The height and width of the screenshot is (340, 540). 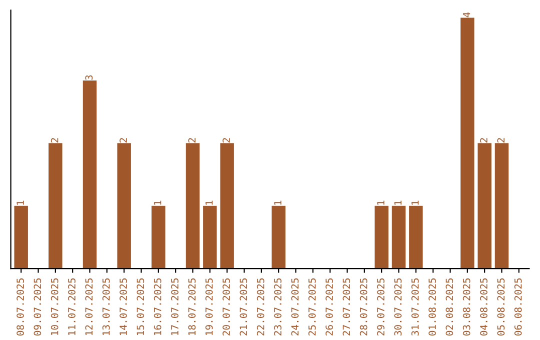 What do you see at coordinates (106, 306) in the screenshot?
I see `x-tick-label: 13.07.2025` at bounding box center [106, 306].